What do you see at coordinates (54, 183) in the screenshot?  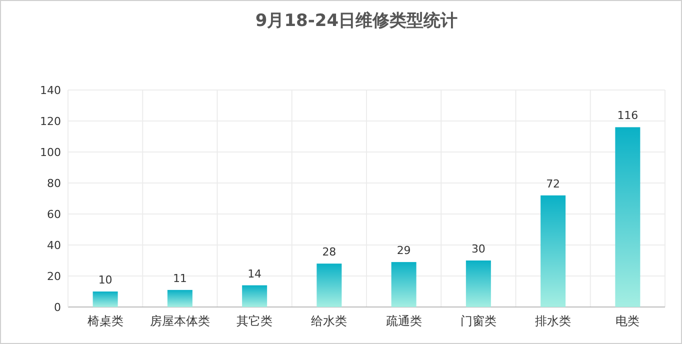 I see `y-tick-label: 80` at bounding box center [54, 183].